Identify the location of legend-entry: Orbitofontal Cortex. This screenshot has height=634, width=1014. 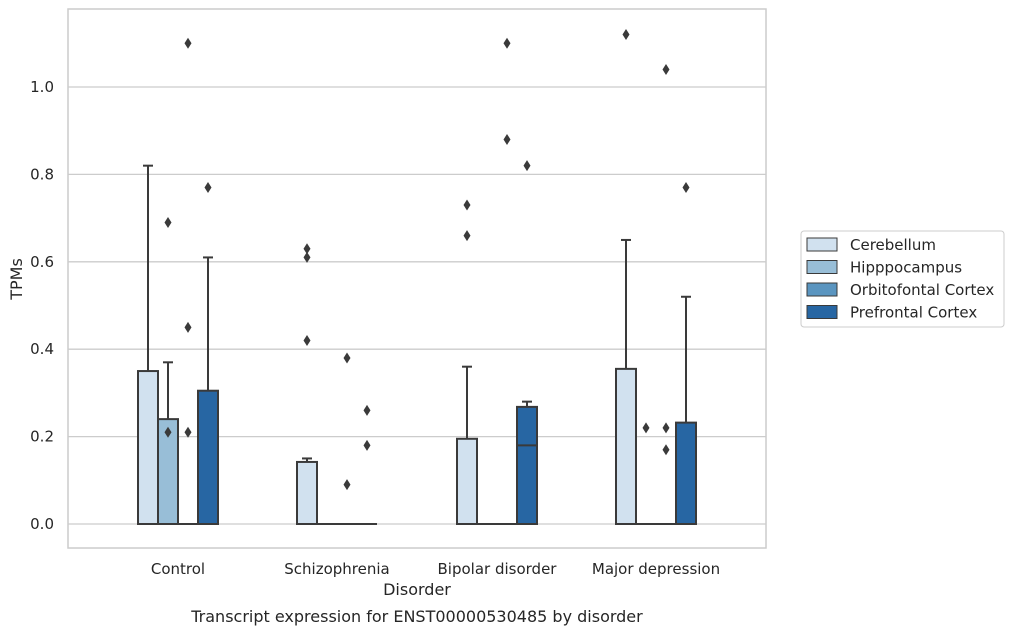
(922, 290).